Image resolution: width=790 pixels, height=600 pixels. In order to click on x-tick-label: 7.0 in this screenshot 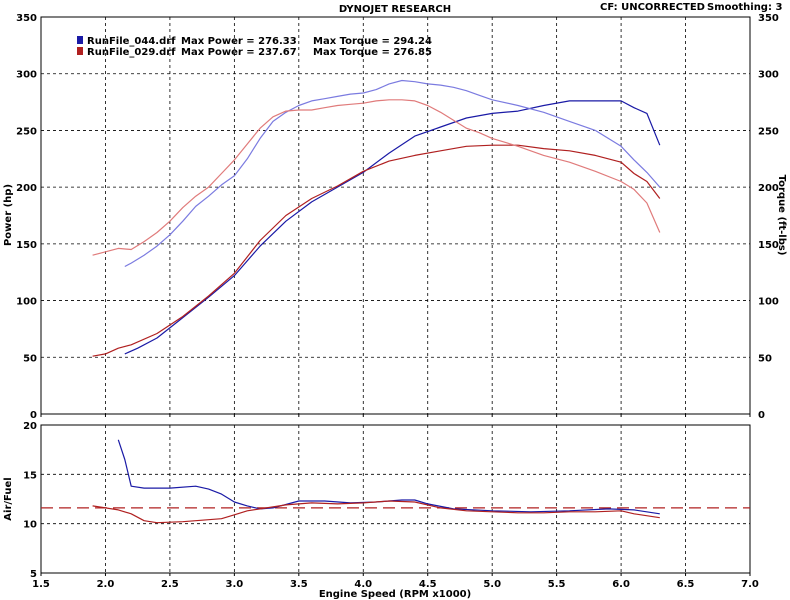, I will do `click(750, 584)`.